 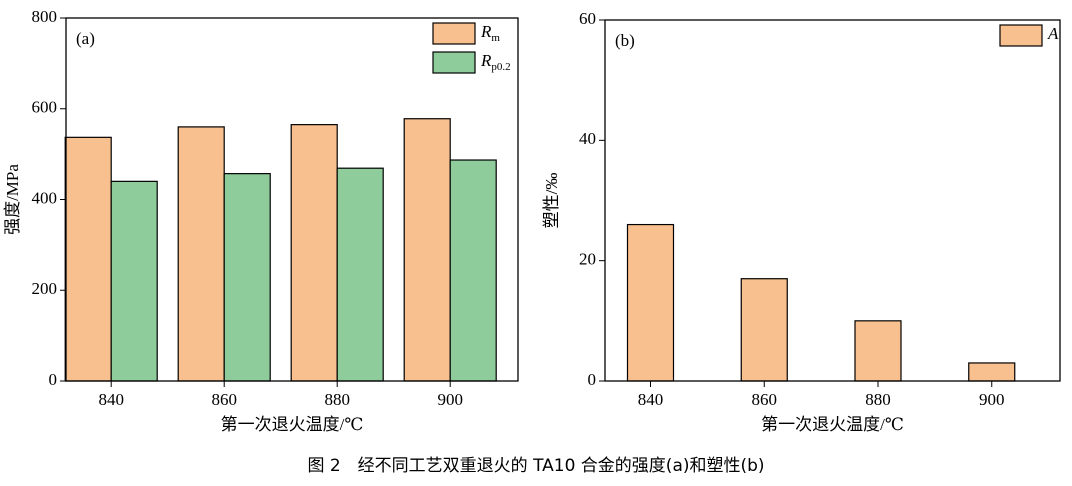 What do you see at coordinates (587, 138) in the screenshot?
I see `y-tick-label: 40` at bounding box center [587, 138].